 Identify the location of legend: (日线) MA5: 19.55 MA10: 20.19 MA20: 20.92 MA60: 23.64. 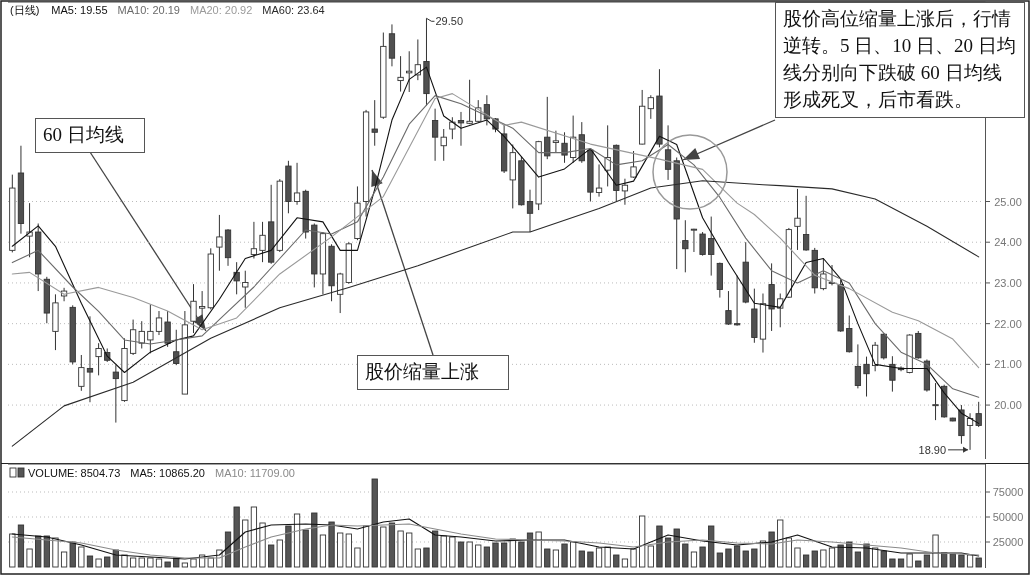
(167, 10).